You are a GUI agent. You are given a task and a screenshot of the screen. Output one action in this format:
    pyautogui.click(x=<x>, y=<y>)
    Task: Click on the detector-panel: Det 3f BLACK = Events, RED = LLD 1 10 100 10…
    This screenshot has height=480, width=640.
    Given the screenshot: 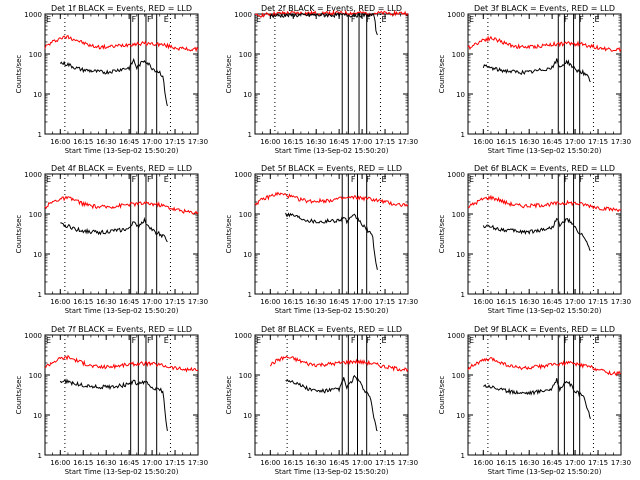 What is the action you would take?
    pyautogui.click(x=534, y=79)
    